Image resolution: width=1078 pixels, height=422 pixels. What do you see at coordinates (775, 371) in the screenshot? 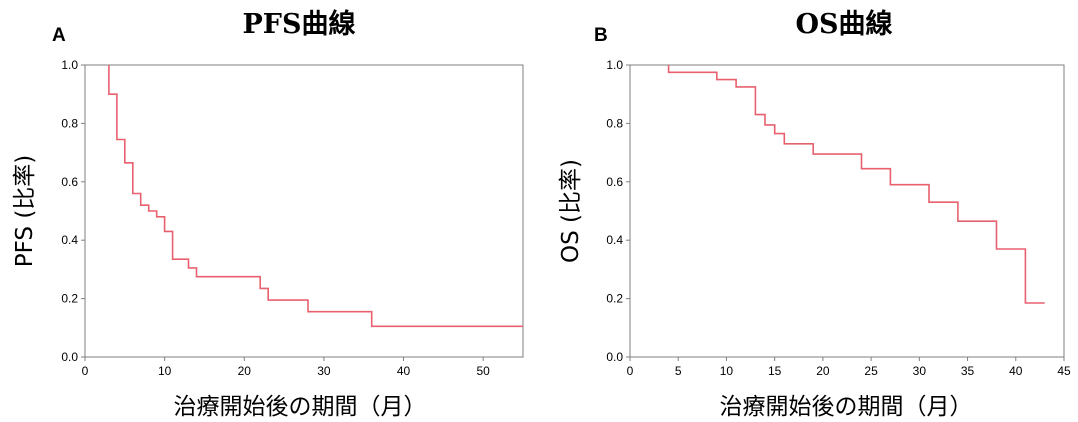
I see `x-tick-label-b: 15` at bounding box center [775, 371].